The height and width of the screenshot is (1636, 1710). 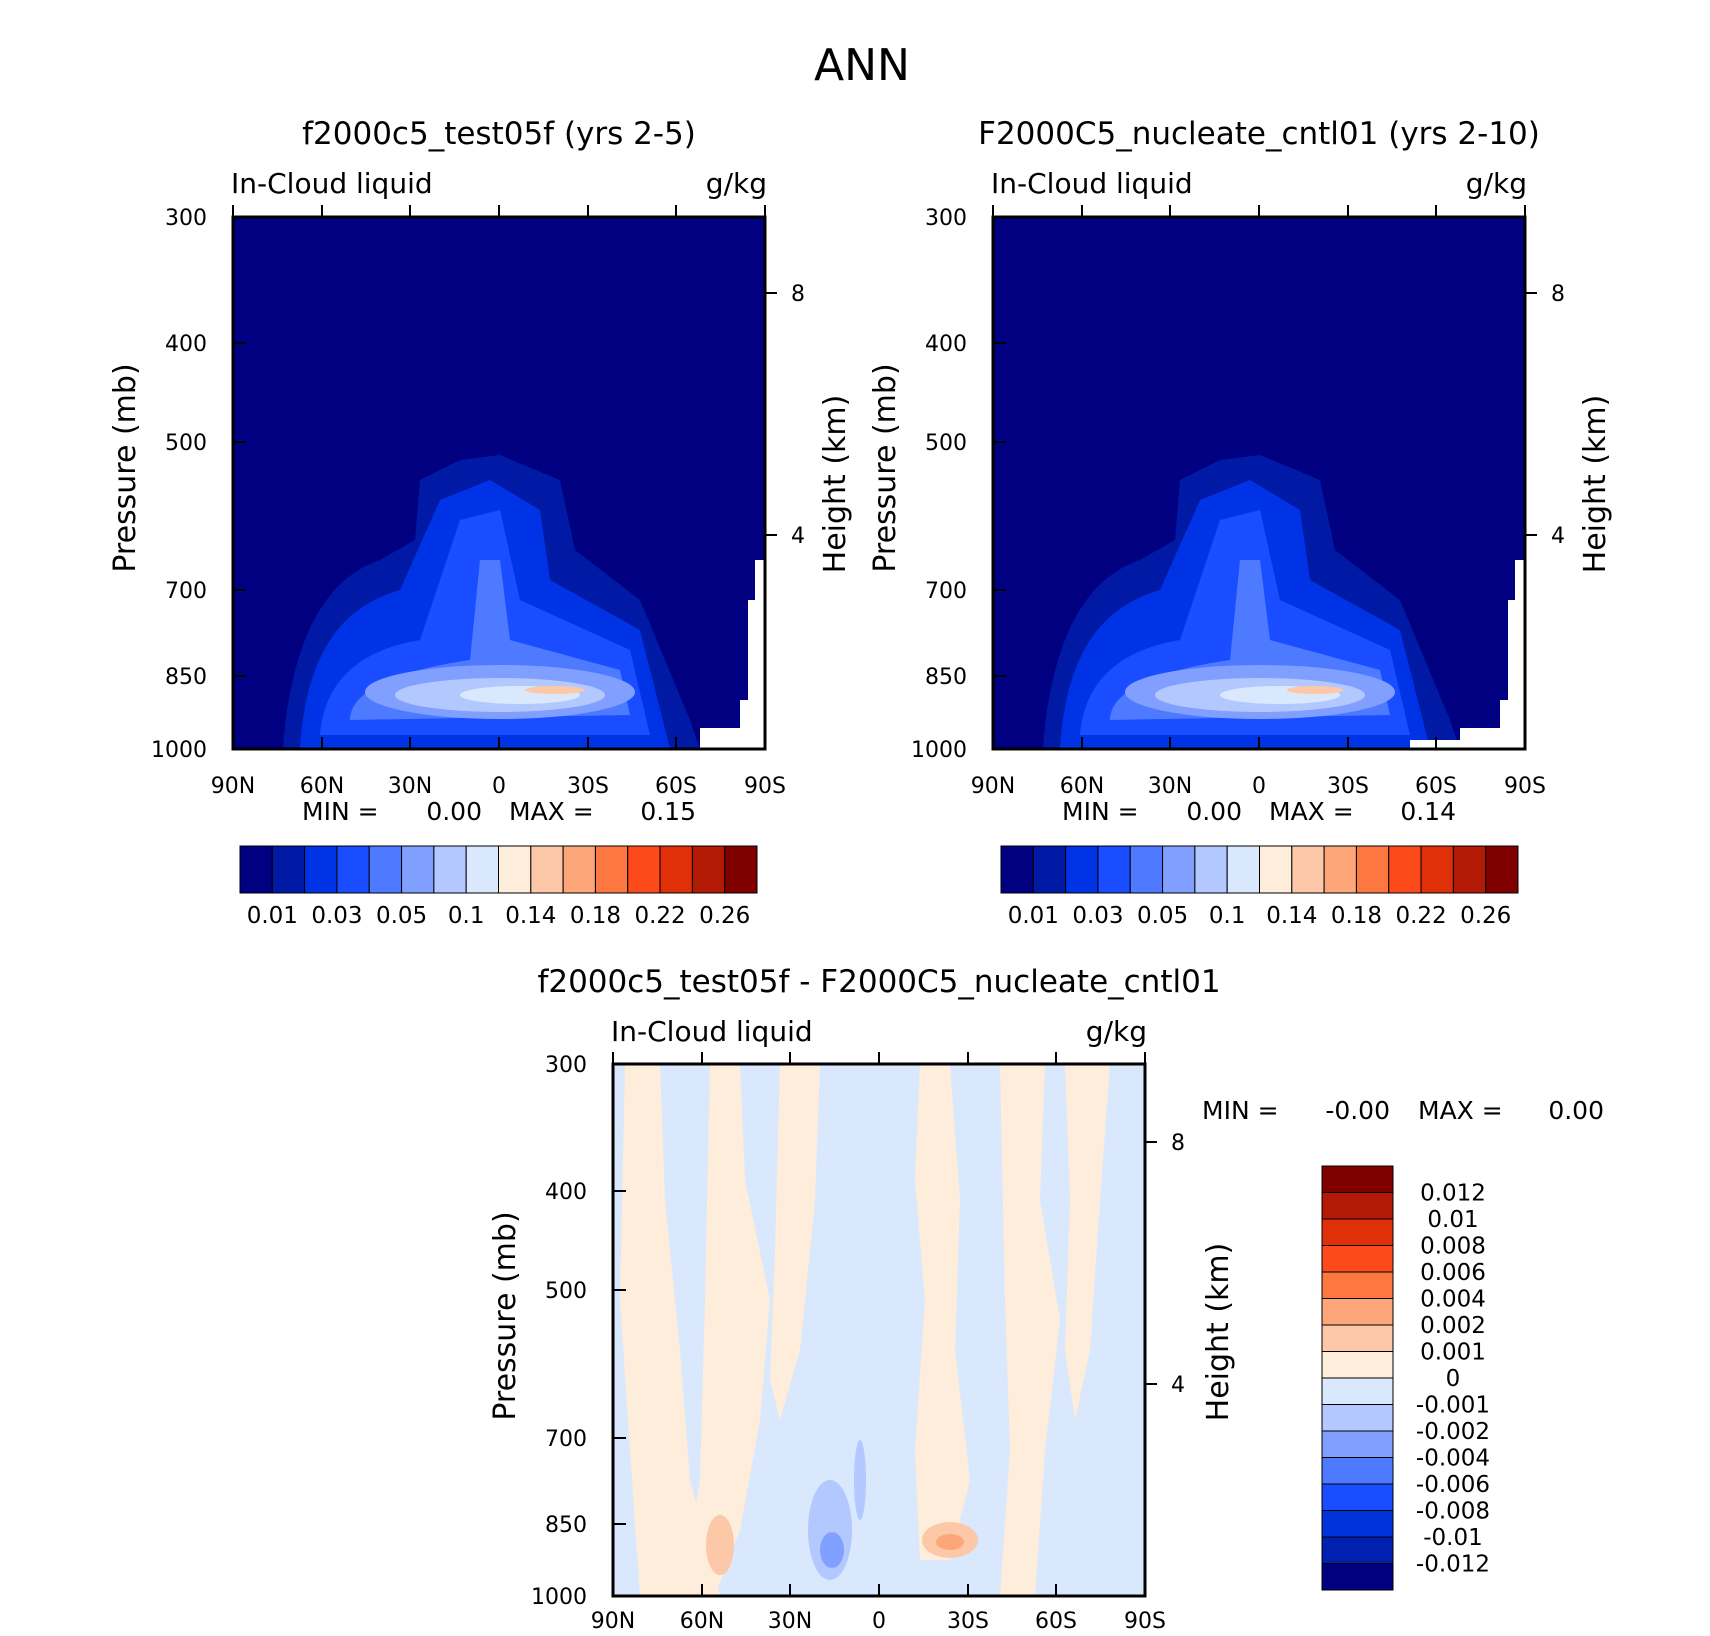 What do you see at coordinates (1259, 786) in the screenshot?
I see `x-tick-label: 0` at bounding box center [1259, 786].